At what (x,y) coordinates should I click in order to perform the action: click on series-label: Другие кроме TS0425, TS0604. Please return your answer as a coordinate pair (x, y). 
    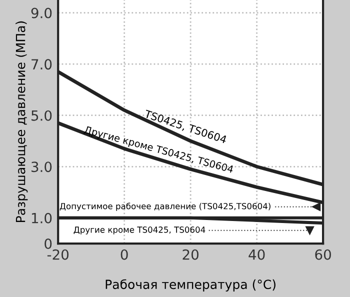
    Looking at the image, I should click on (140, 230).